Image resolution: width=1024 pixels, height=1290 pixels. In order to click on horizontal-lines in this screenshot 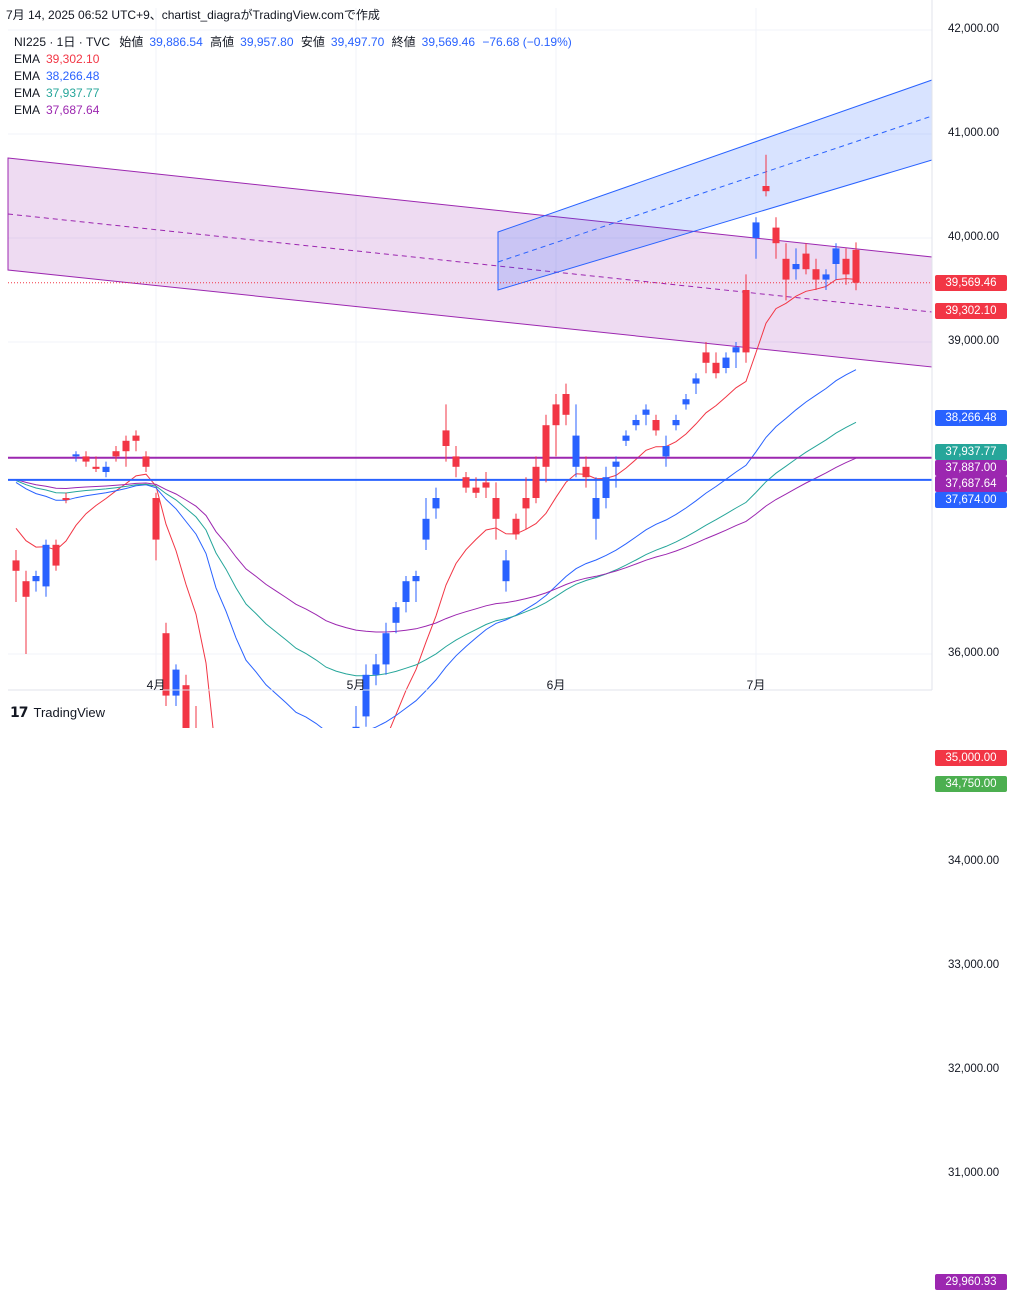, I will do `click(470, 381)`.